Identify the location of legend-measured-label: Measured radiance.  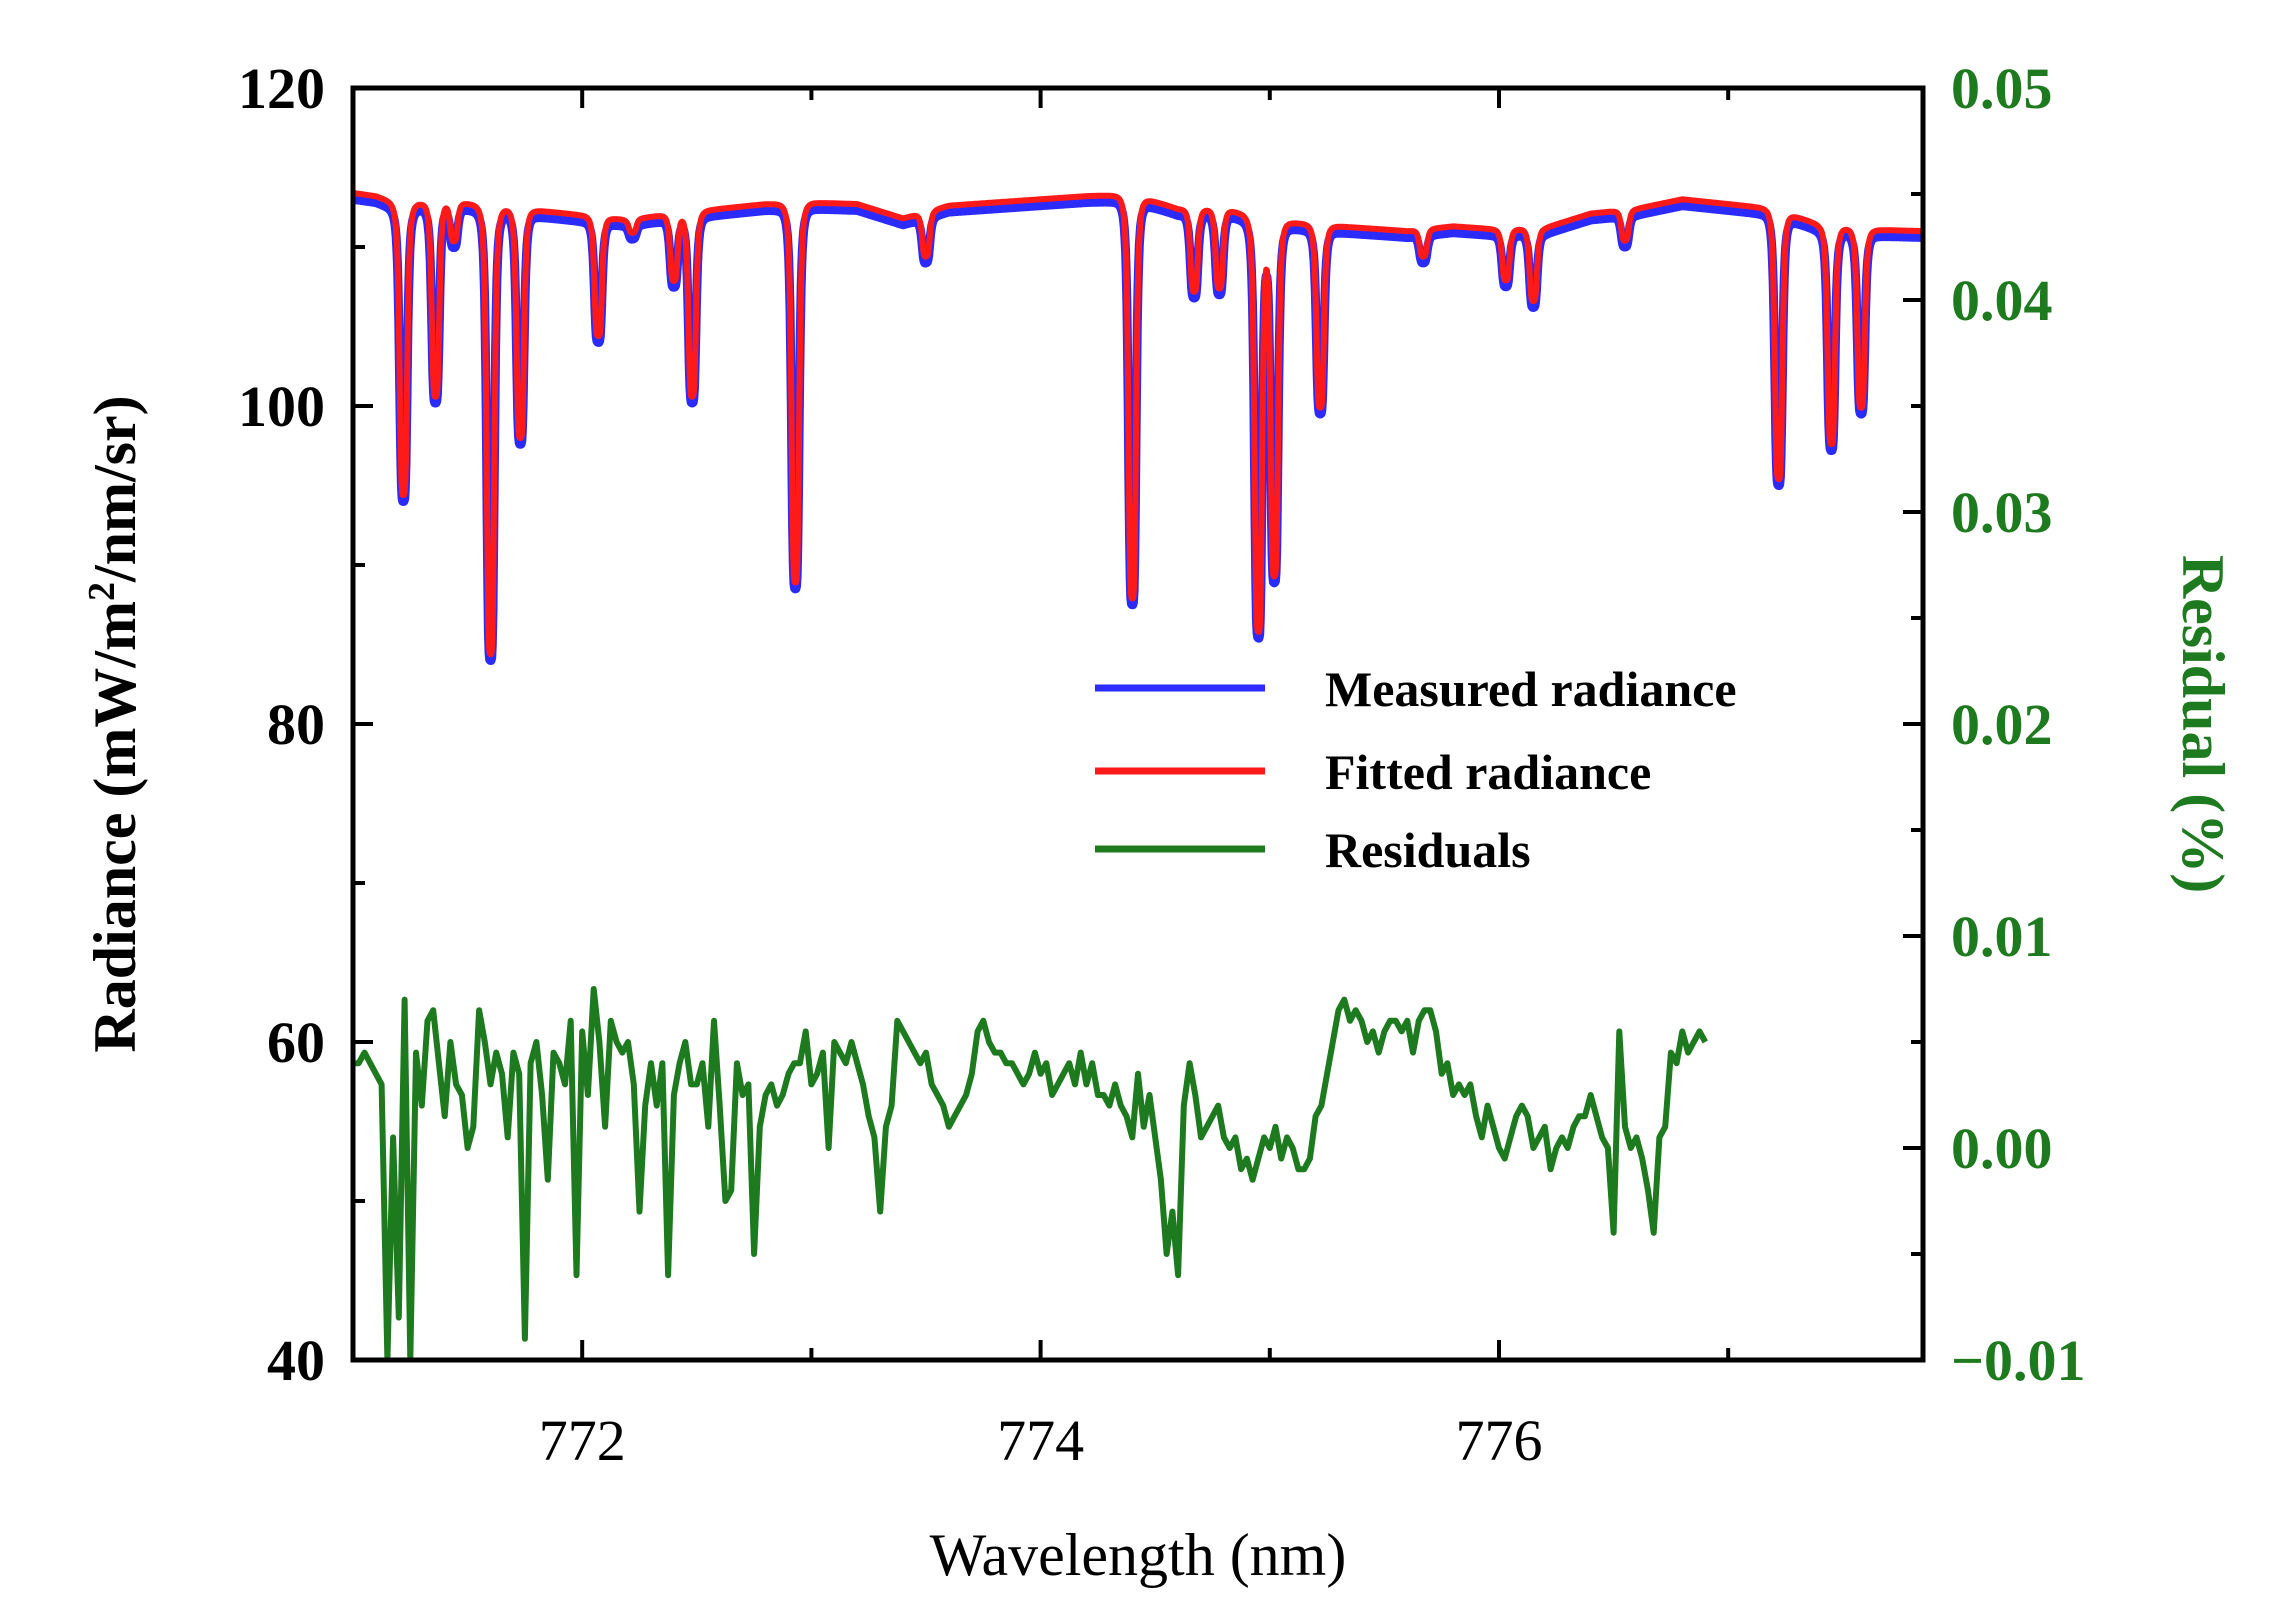
(1531, 689).